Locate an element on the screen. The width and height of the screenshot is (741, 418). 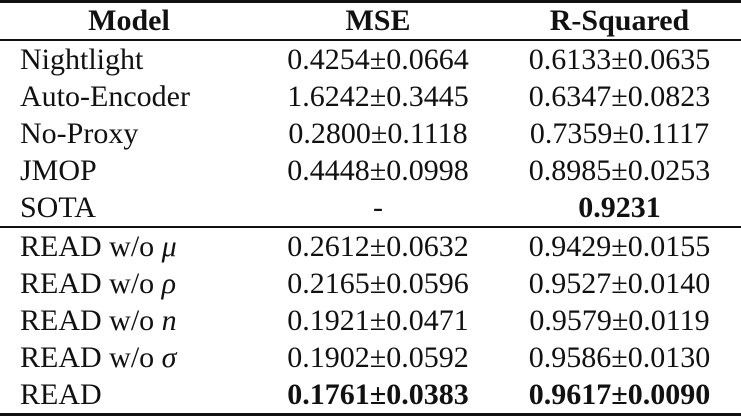
mse-cell: 0.2612±0.0632 is located at coordinates (378, 245).